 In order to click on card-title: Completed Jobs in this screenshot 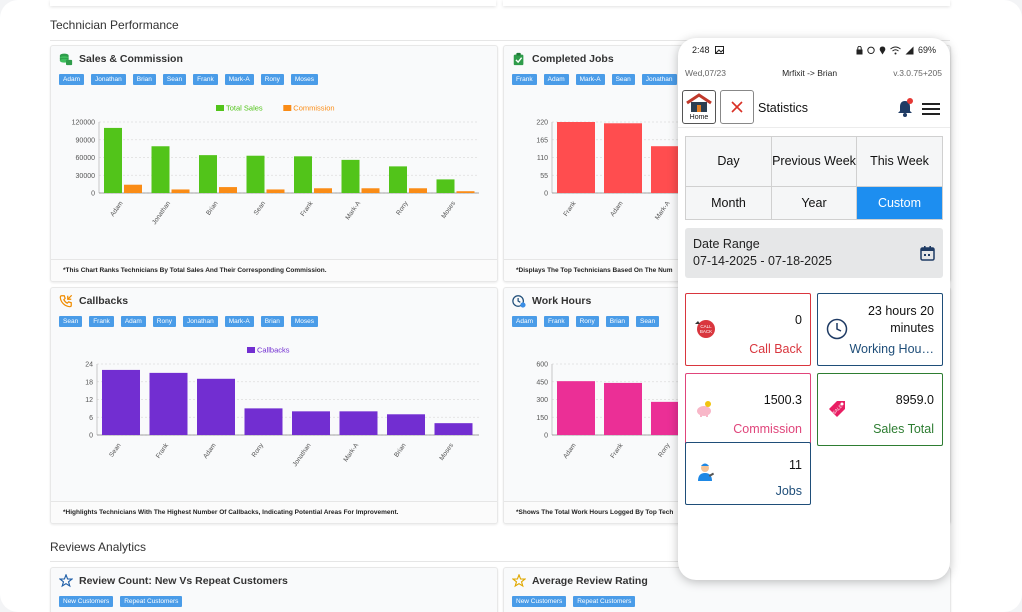, I will do `click(573, 59)`.